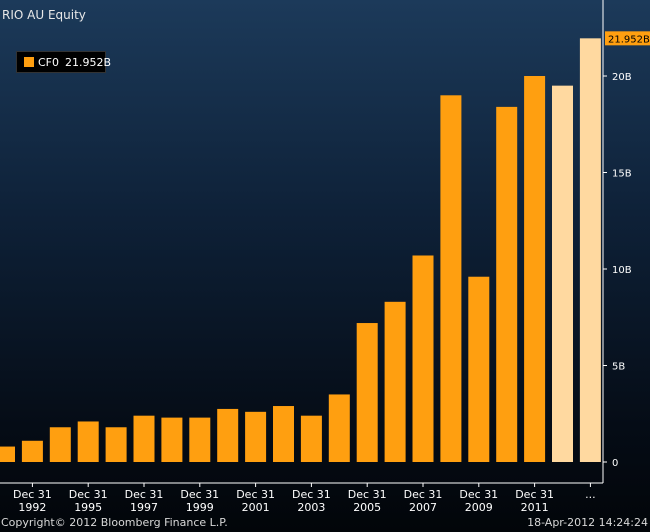  Describe the element at coordinates (615, 463) in the screenshot. I see `y-tick-label: 0` at that location.